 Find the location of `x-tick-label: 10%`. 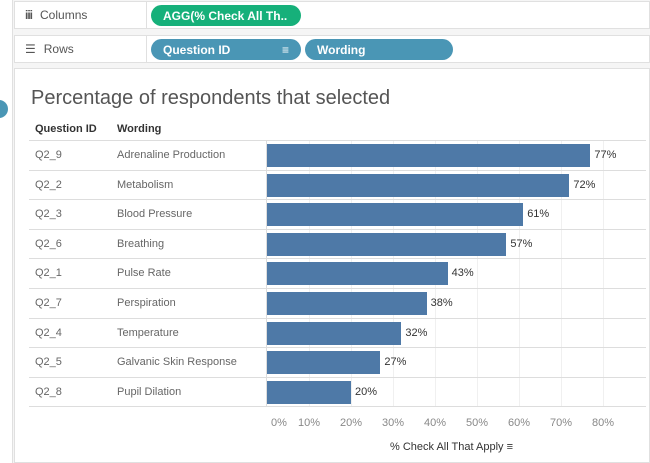

x-tick-label: 10% is located at coordinates (309, 423).